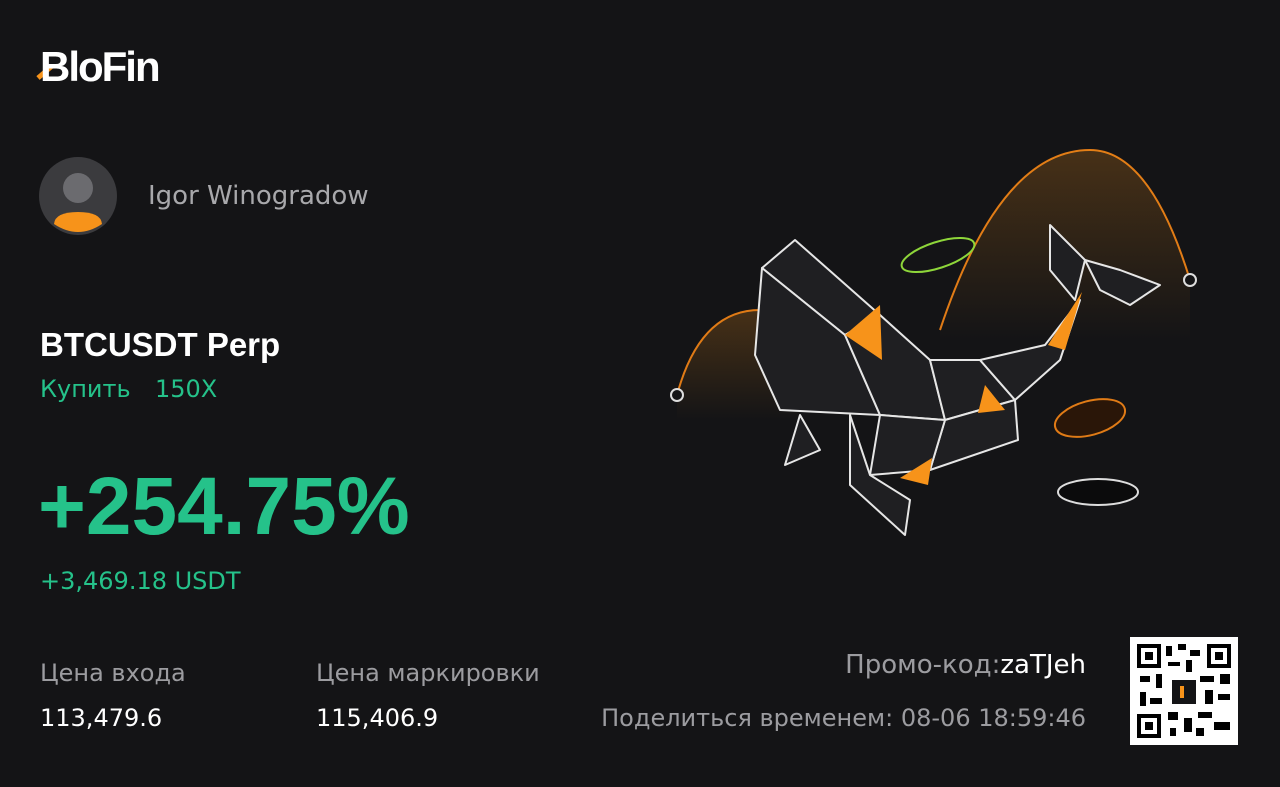  I want to click on promo-label: Промо-код:, so click(923, 665).